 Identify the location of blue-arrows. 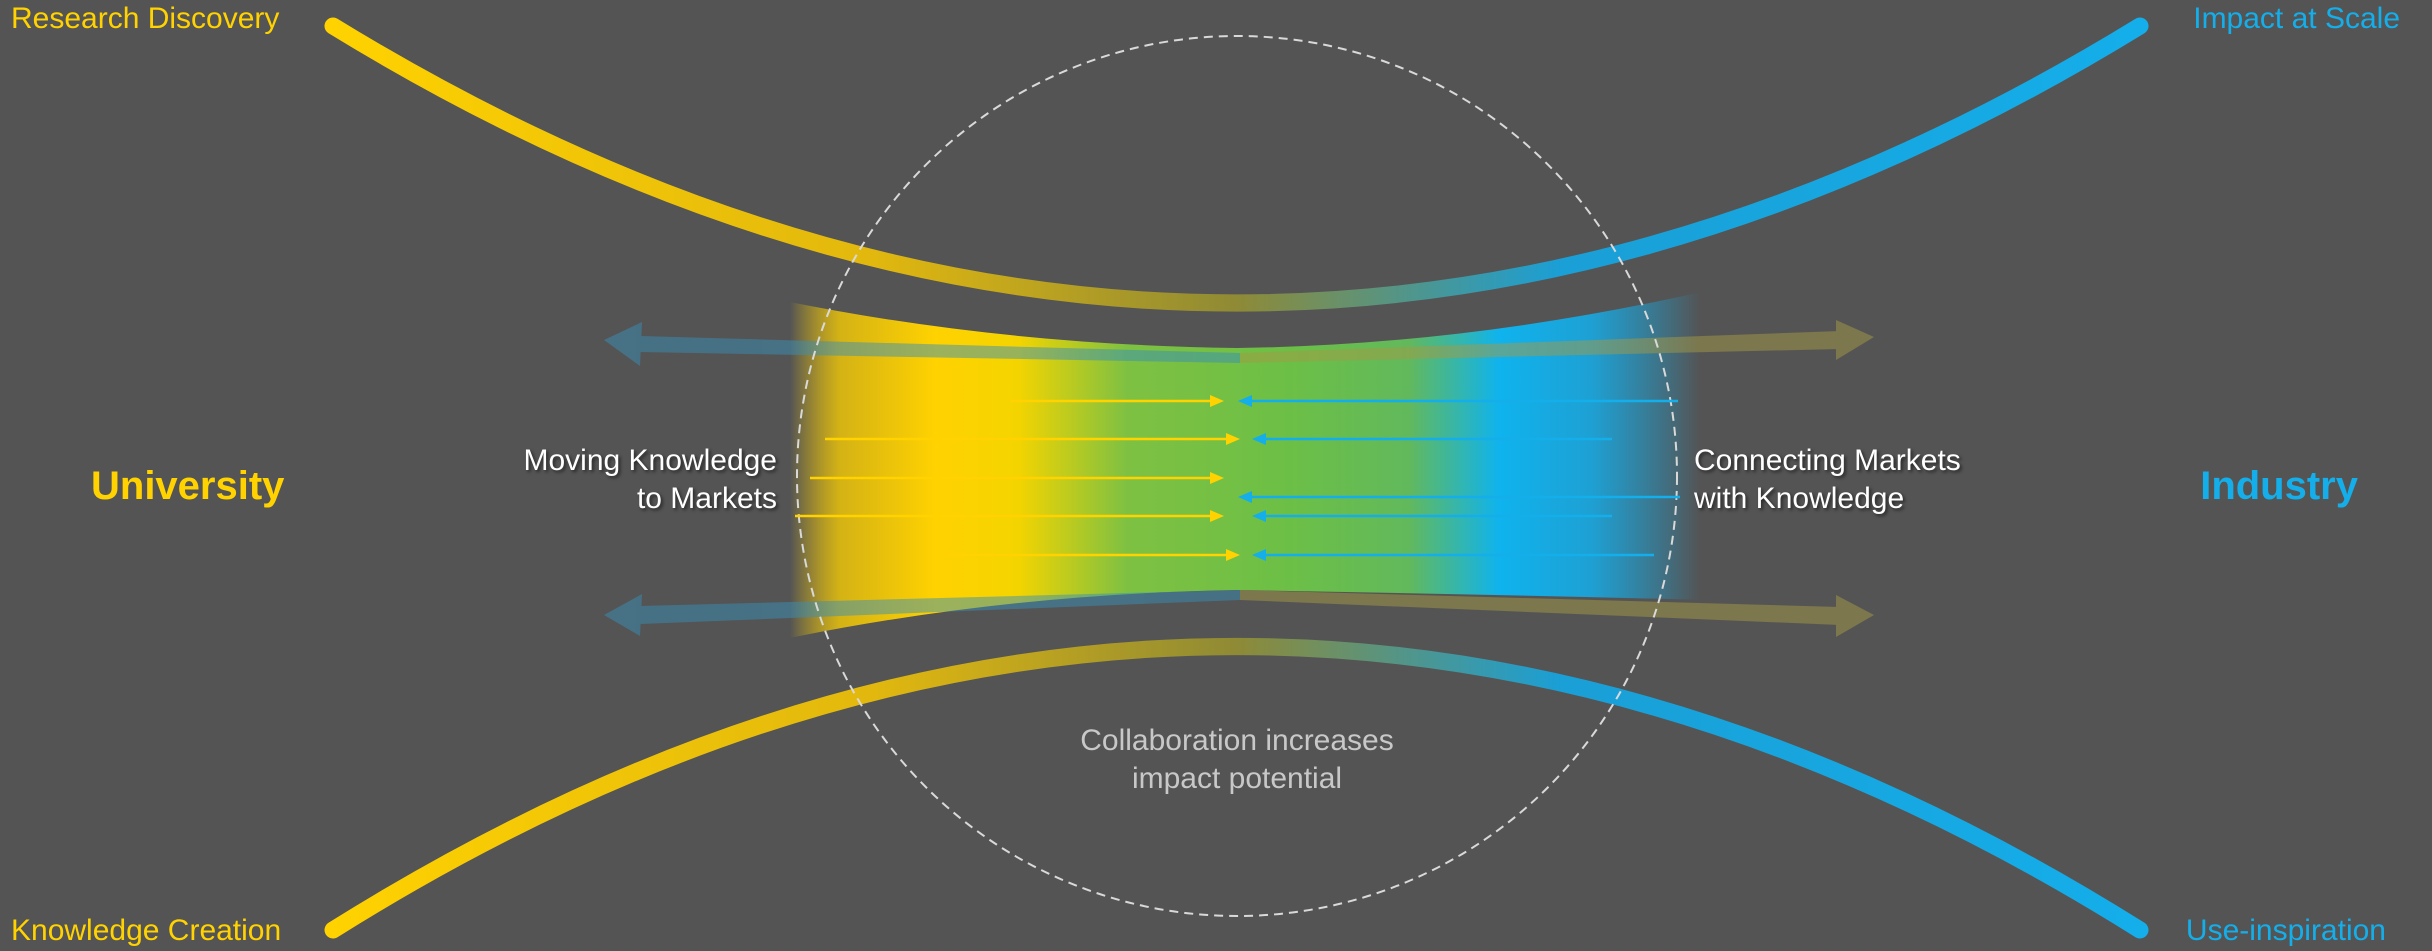
(1459, 478).